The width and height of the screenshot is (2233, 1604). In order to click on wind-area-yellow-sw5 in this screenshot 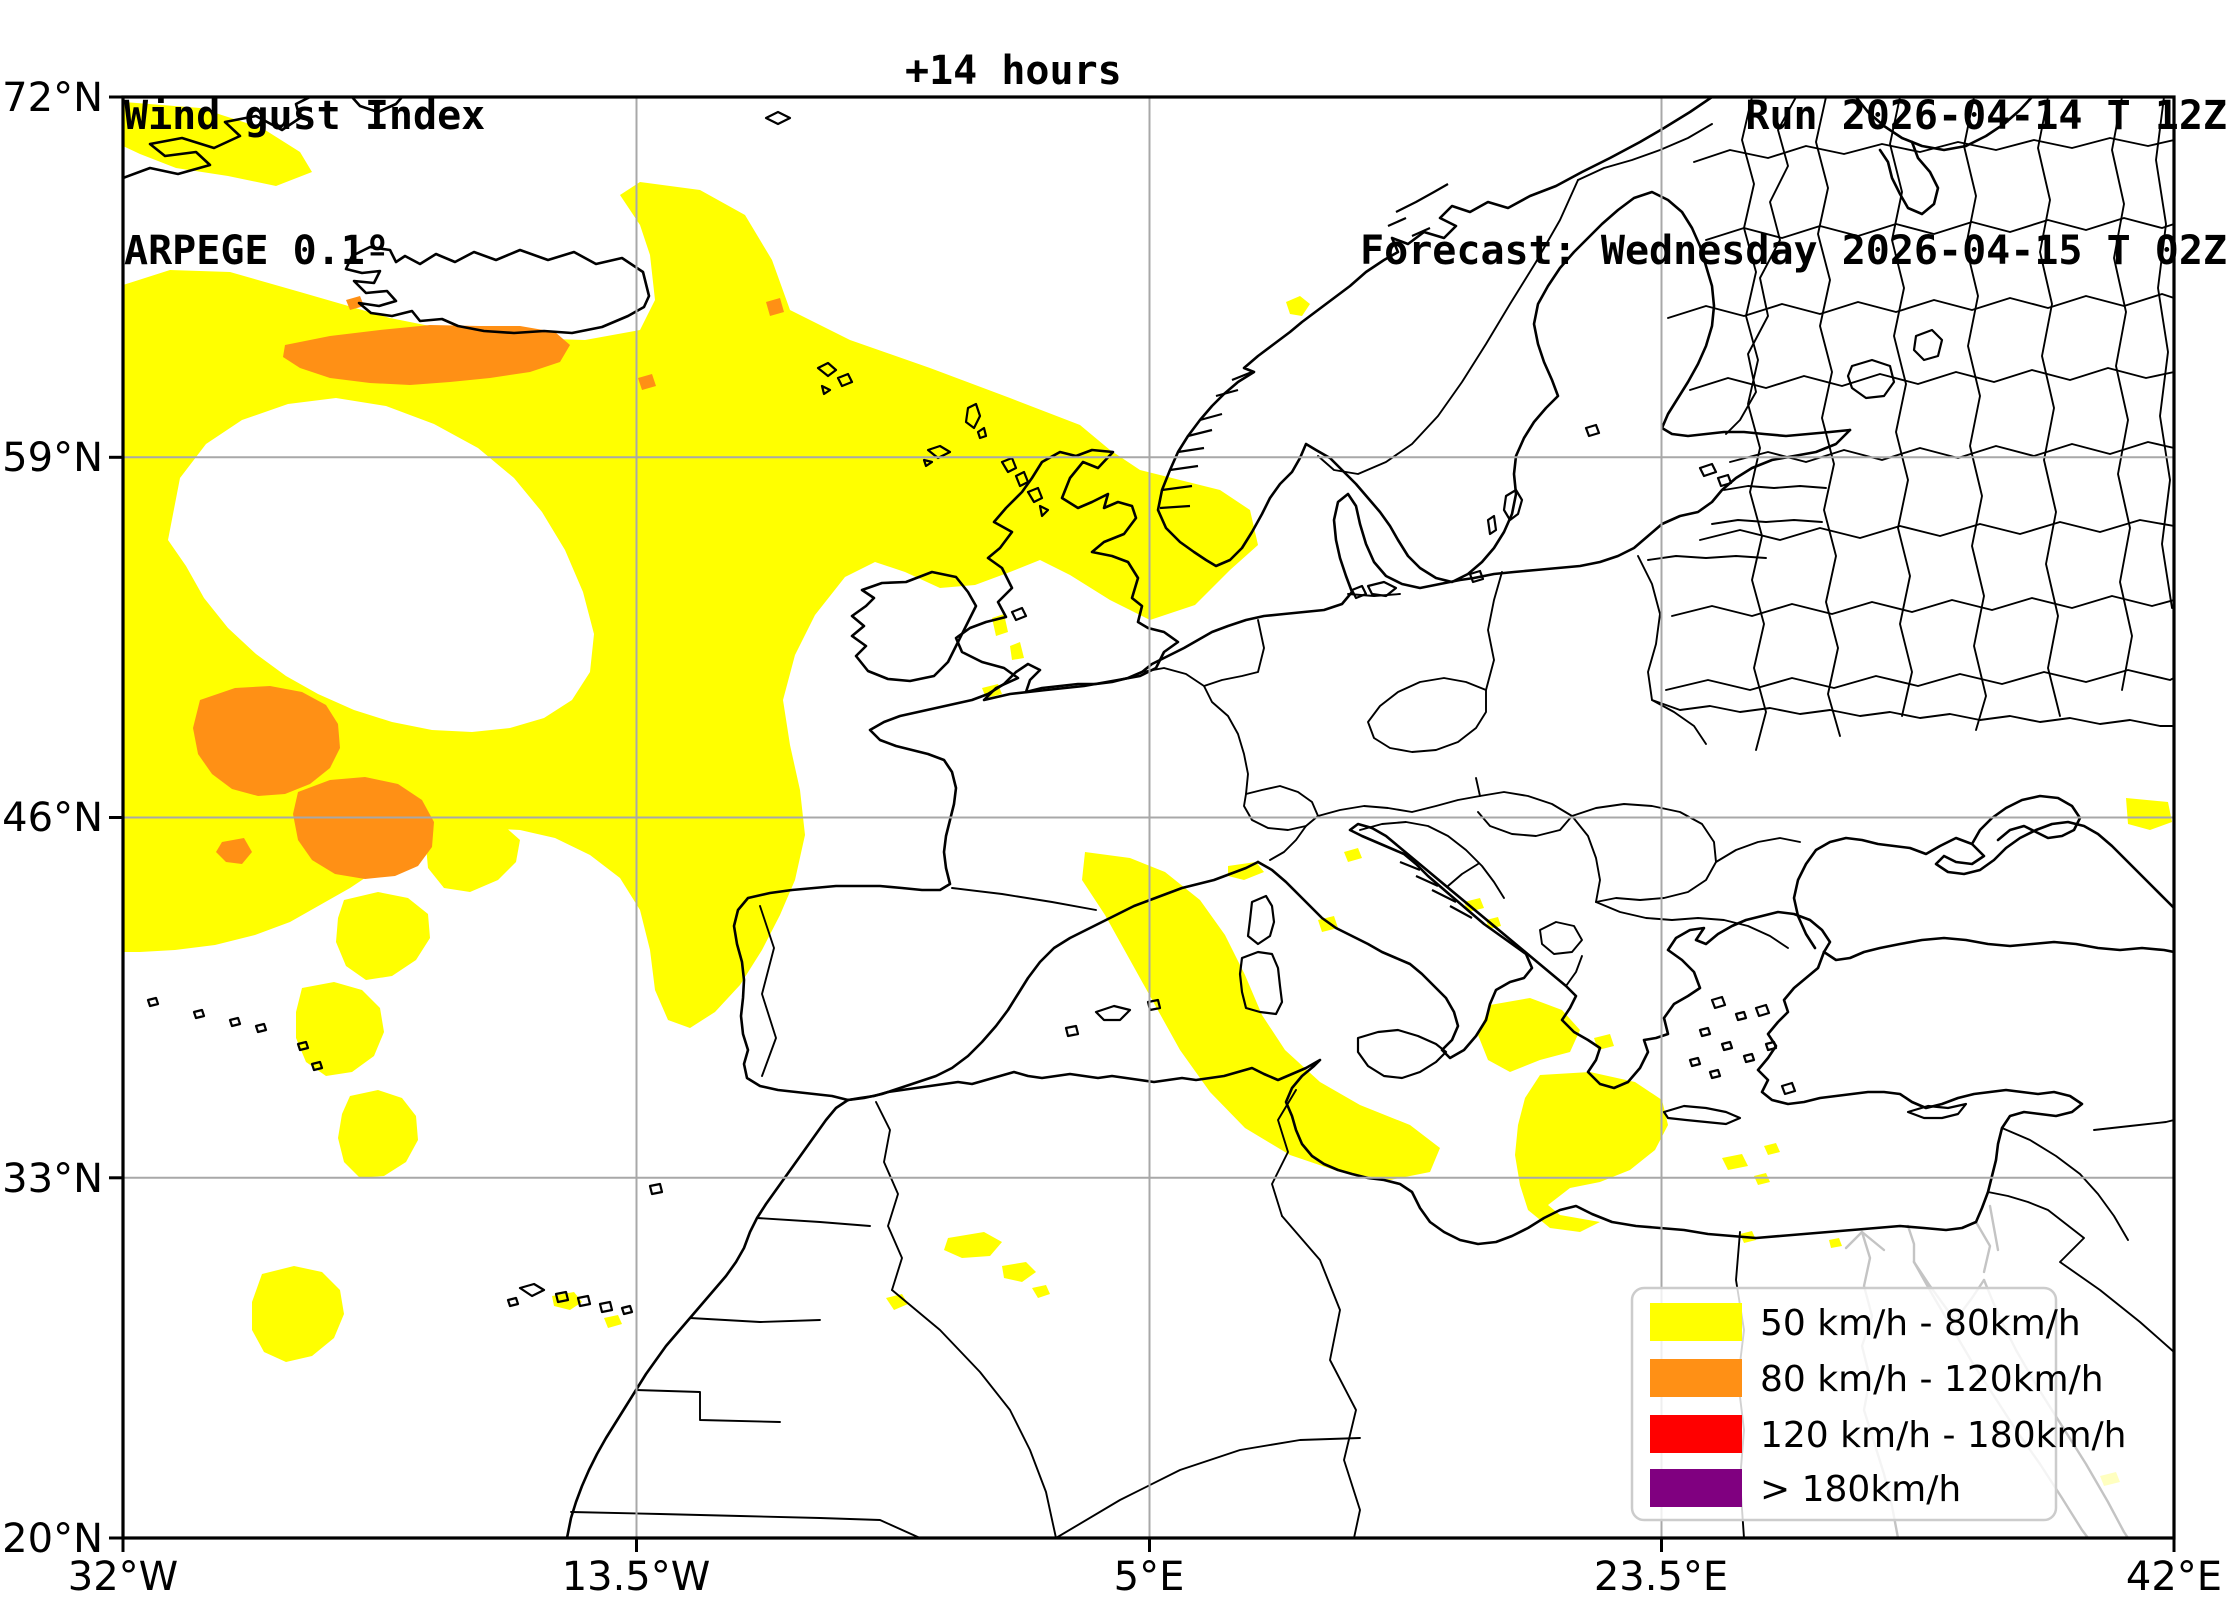, I will do `click(298, 1314)`.